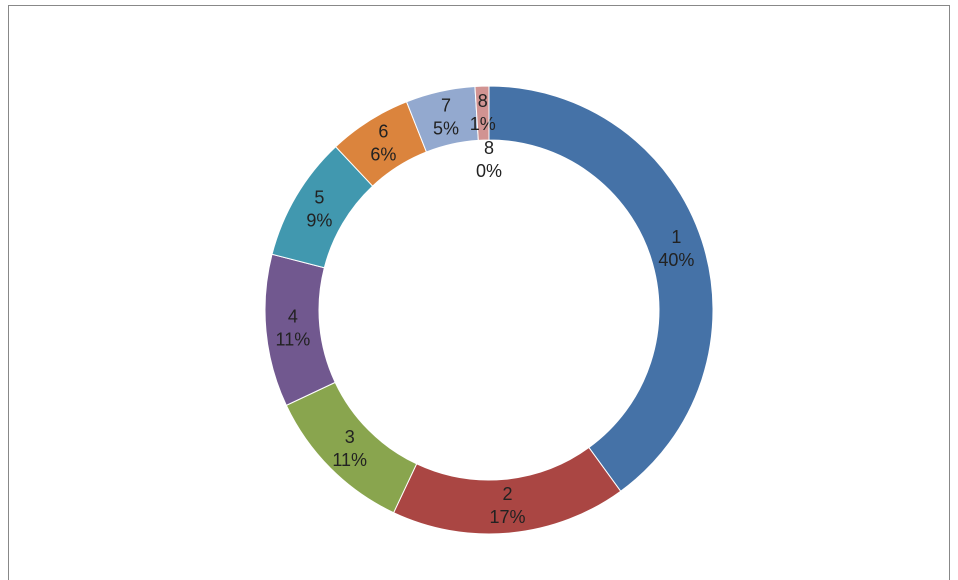 This screenshot has width=958, height=580. What do you see at coordinates (383, 154) in the screenshot?
I see `slice-label-value: 6%` at bounding box center [383, 154].